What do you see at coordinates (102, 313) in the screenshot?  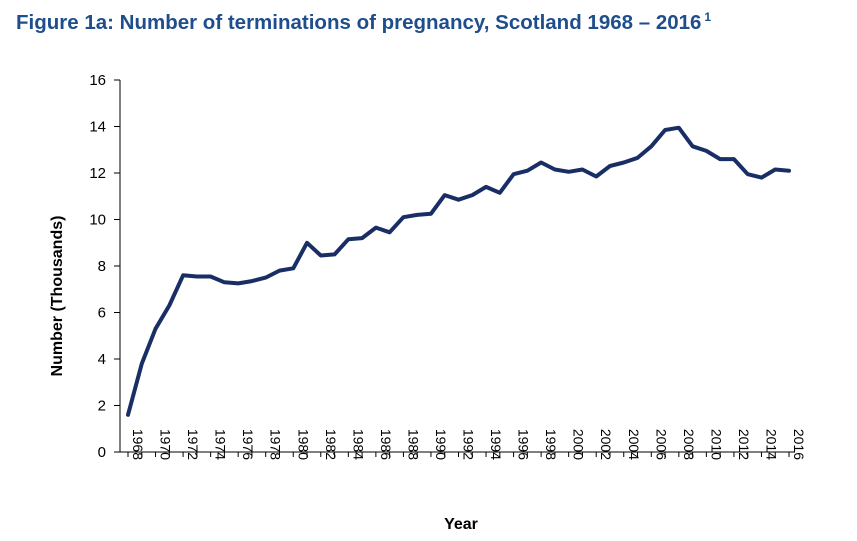 I see `y-tick-label: 6` at bounding box center [102, 313].